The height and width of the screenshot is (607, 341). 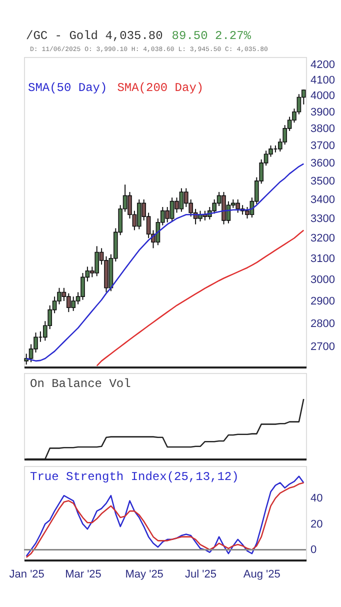 What do you see at coordinates (322, 163) in the screenshot?
I see `y-tick-label: 3600` at bounding box center [322, 163].